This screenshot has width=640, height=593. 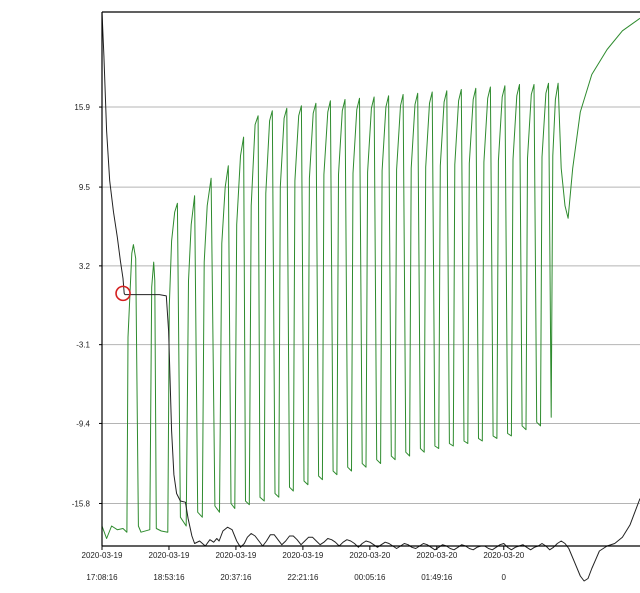 I want to click on annotation-layer, so click(x=123, y=293).